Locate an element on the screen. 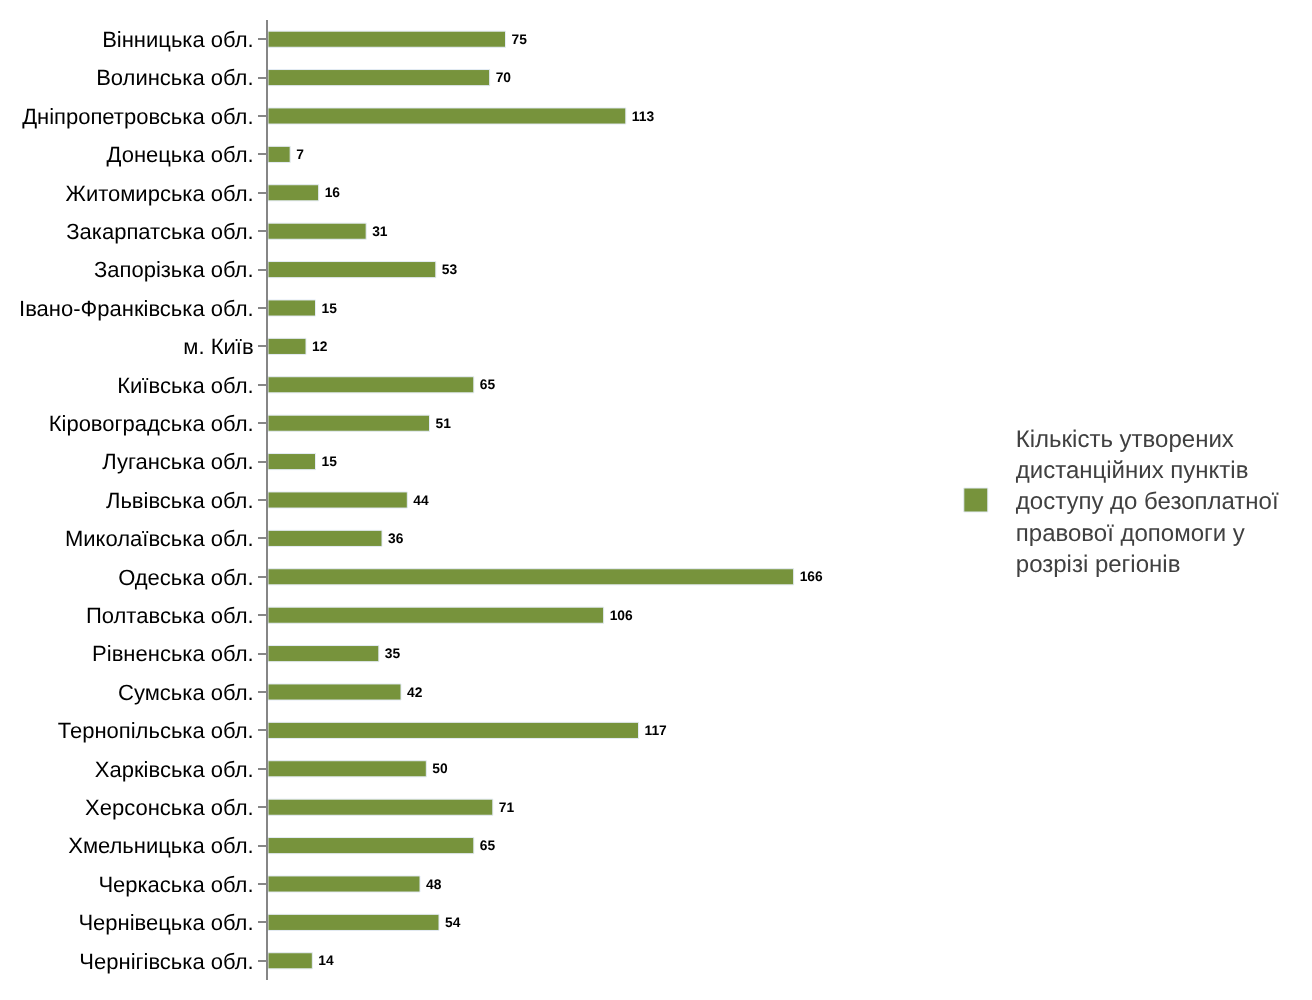 The height and width of the screenshot is (1000, 1312). y-tick-label: Чернівецька обл. is located at coordinates (166, 924).